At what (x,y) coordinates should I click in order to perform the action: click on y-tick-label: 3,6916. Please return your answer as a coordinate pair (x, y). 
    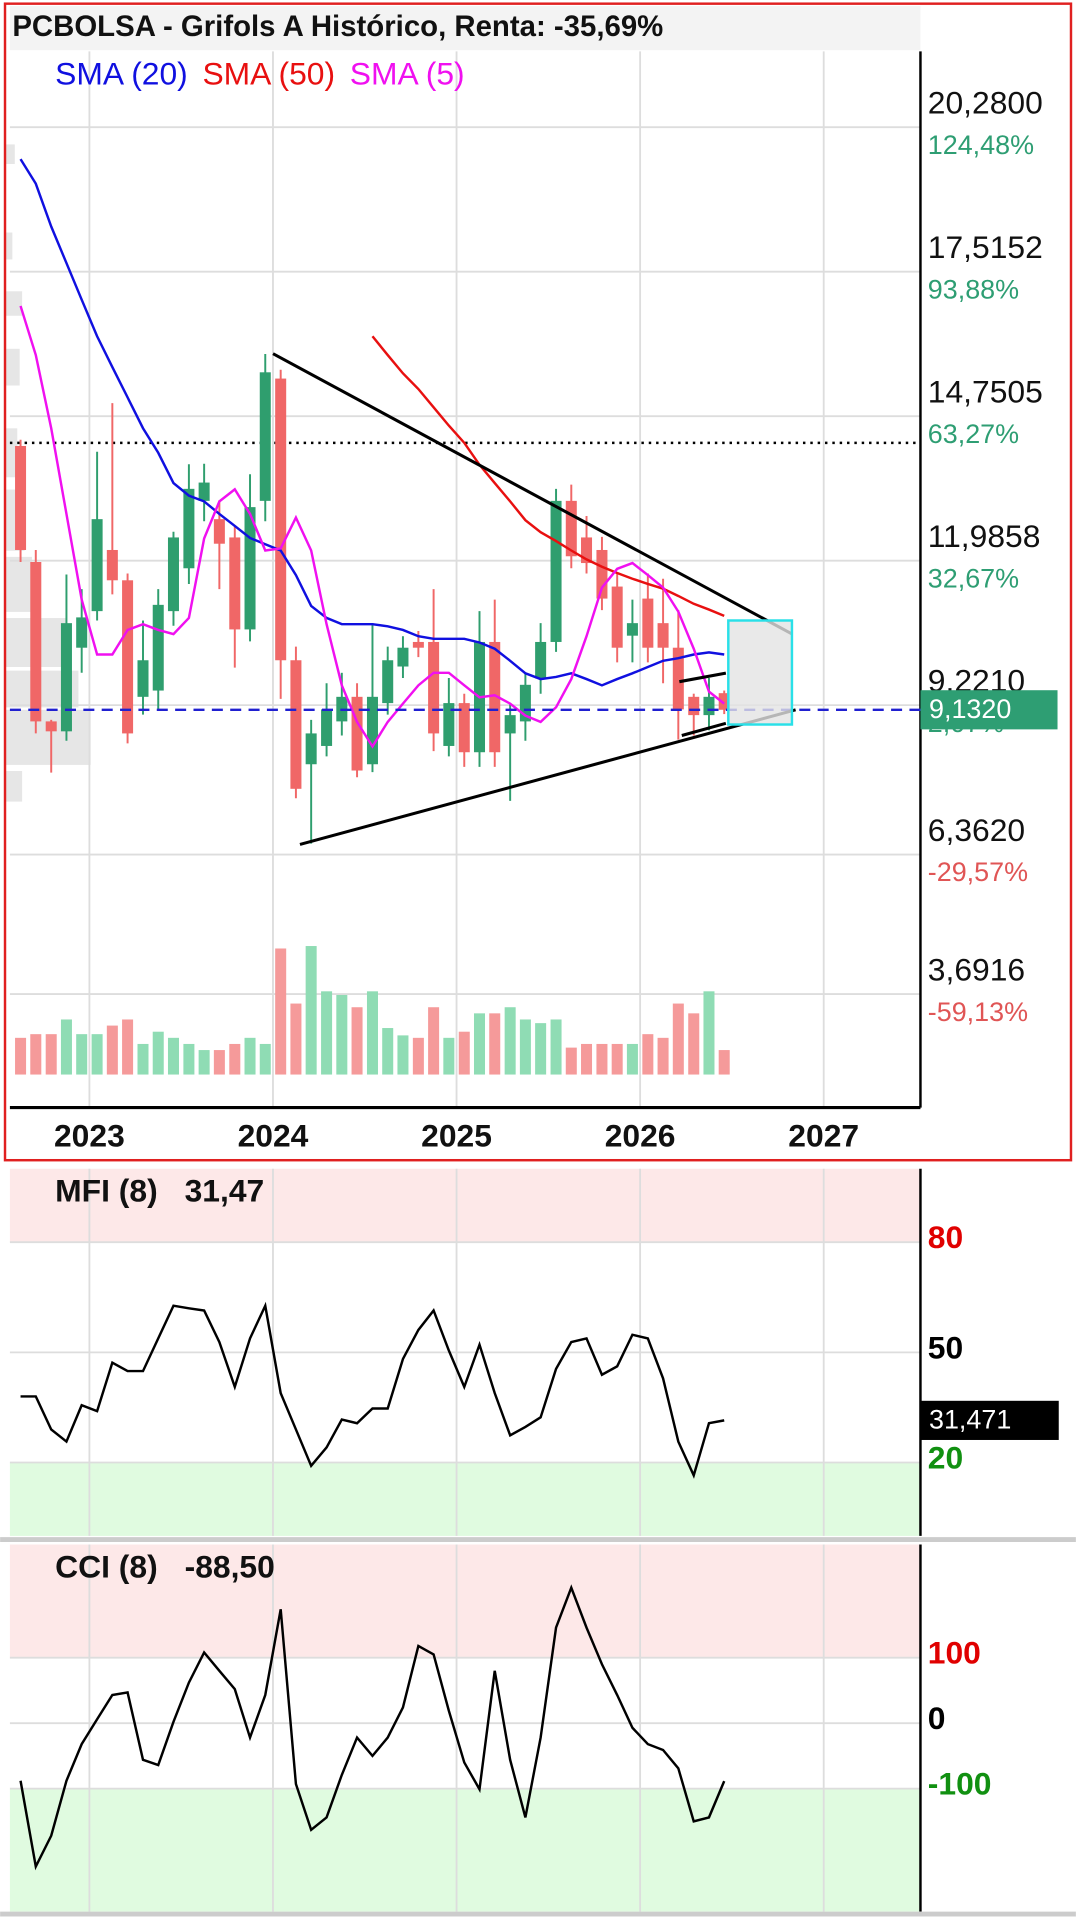
    Looking at the image, I should click on (976, 969).